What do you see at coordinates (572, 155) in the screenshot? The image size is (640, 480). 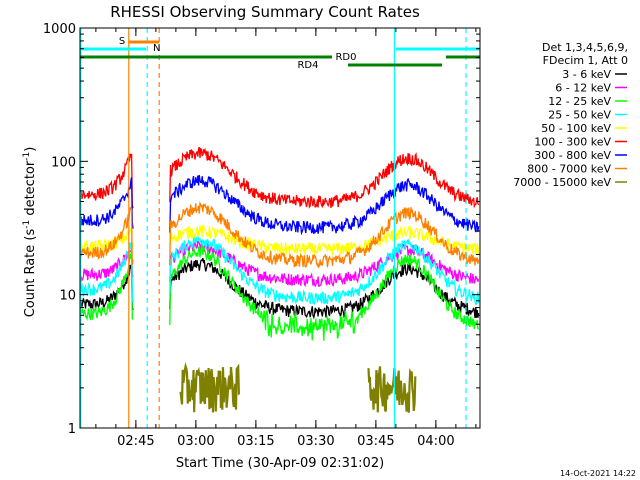 I see `legend-label: 300 - 800 keV` at bounding box center [572, 155].